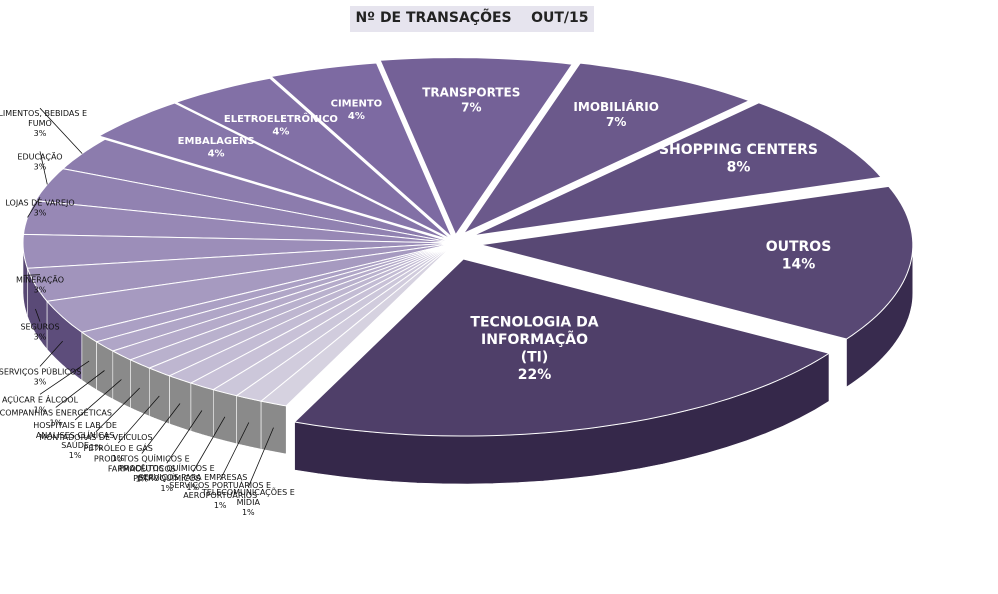 Image resolution: width=998 pixels, height=594 pixels. I want to click on slice-label-12: MINERAÇÃO 3%, so click(40, 285).